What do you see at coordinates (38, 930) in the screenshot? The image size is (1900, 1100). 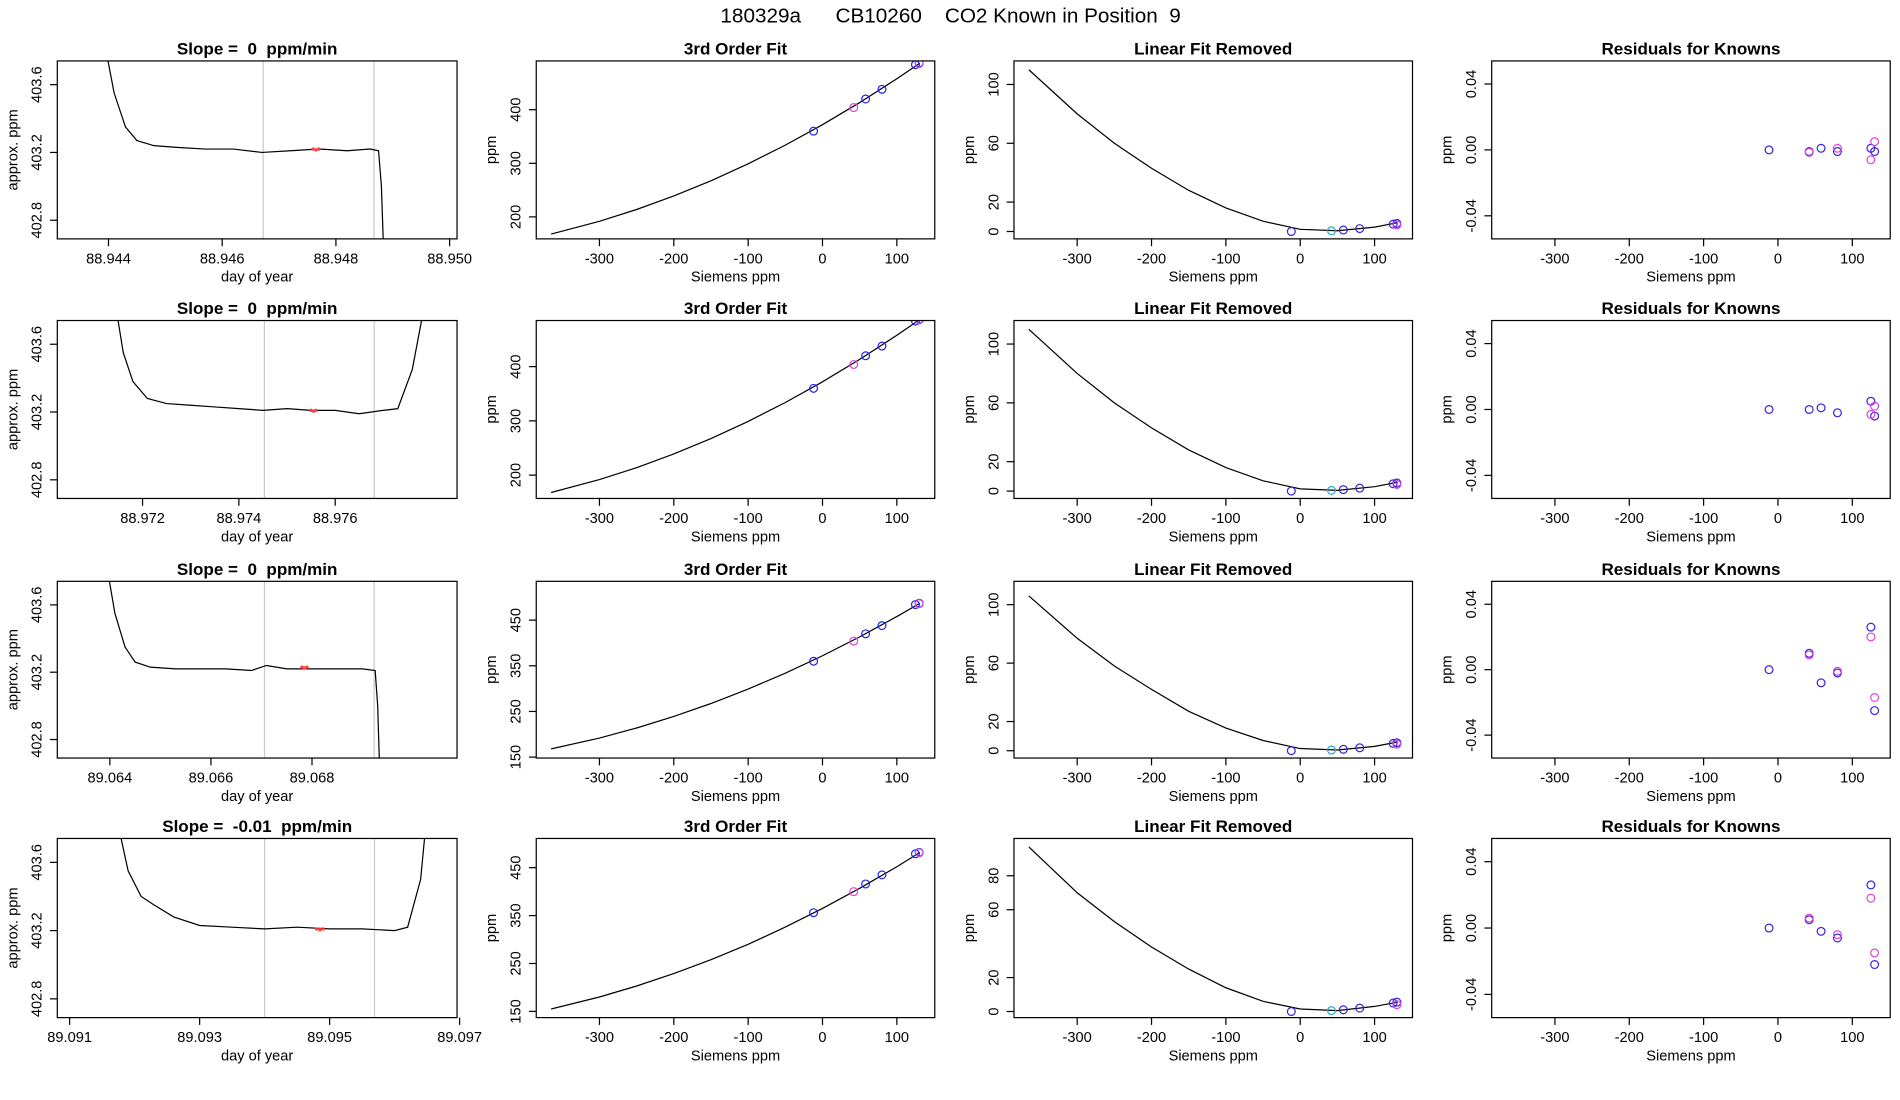 I see `y-tick-label: 403.2` at bounding box center [38, 930].